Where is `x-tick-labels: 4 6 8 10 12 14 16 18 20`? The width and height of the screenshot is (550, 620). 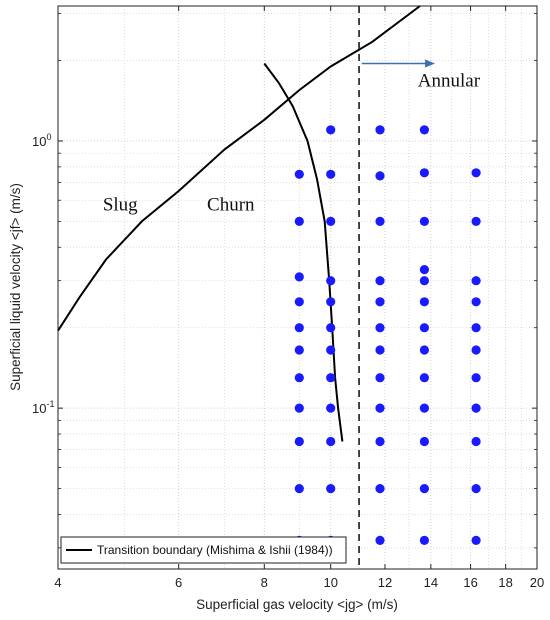
x-tick-labels: 4 6 8 10 12 14 16 18 20 is located at coordinates (299, 582).